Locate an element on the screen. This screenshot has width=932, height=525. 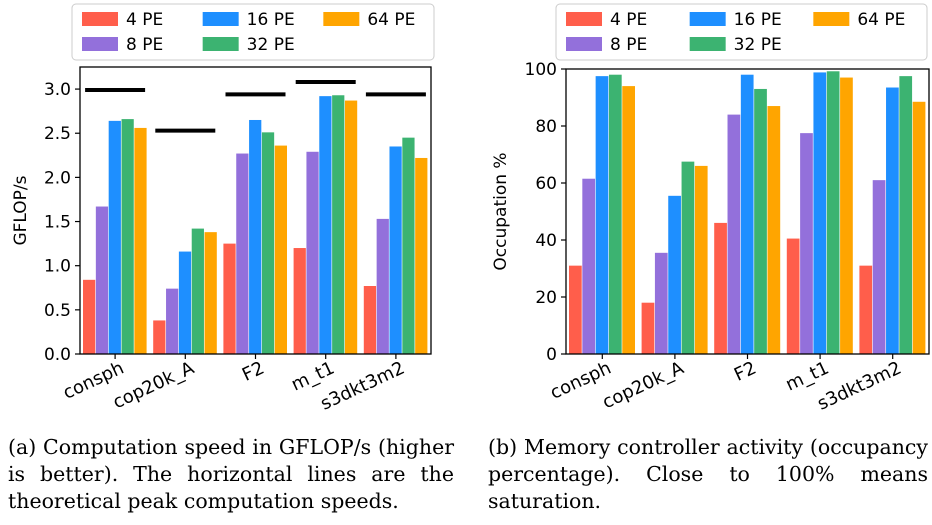
y-tick-label: 40 is located at coordinates (546, 241).